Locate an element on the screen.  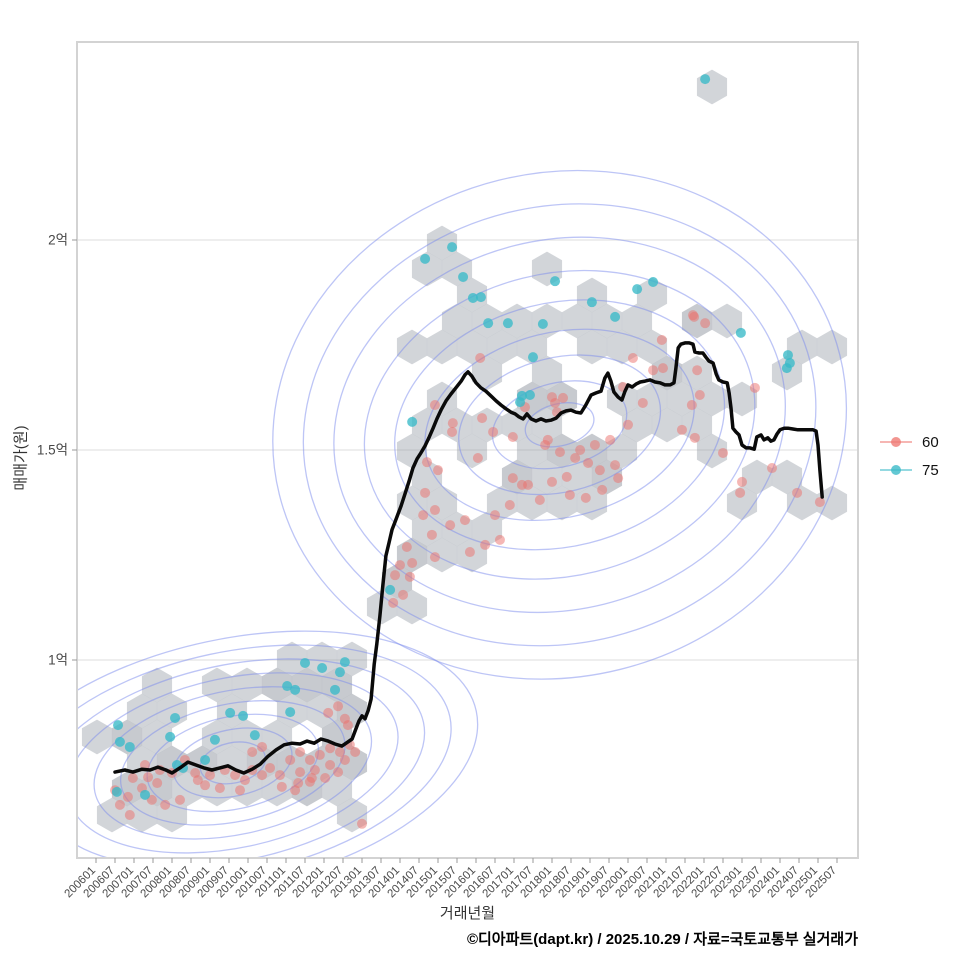
y-axis-ticks: 1억 1.5억 2억 is located at coordinates (57, 450).